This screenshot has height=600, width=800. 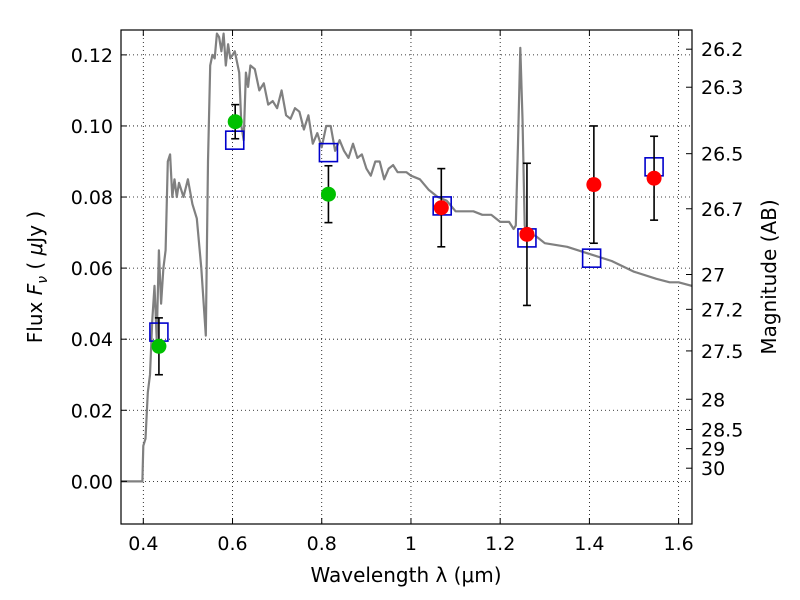 What do you see at coordinates (722, 155) in the screenshot?
I see `y2-tick-label: 26.5` at bounding box center [722, 155].